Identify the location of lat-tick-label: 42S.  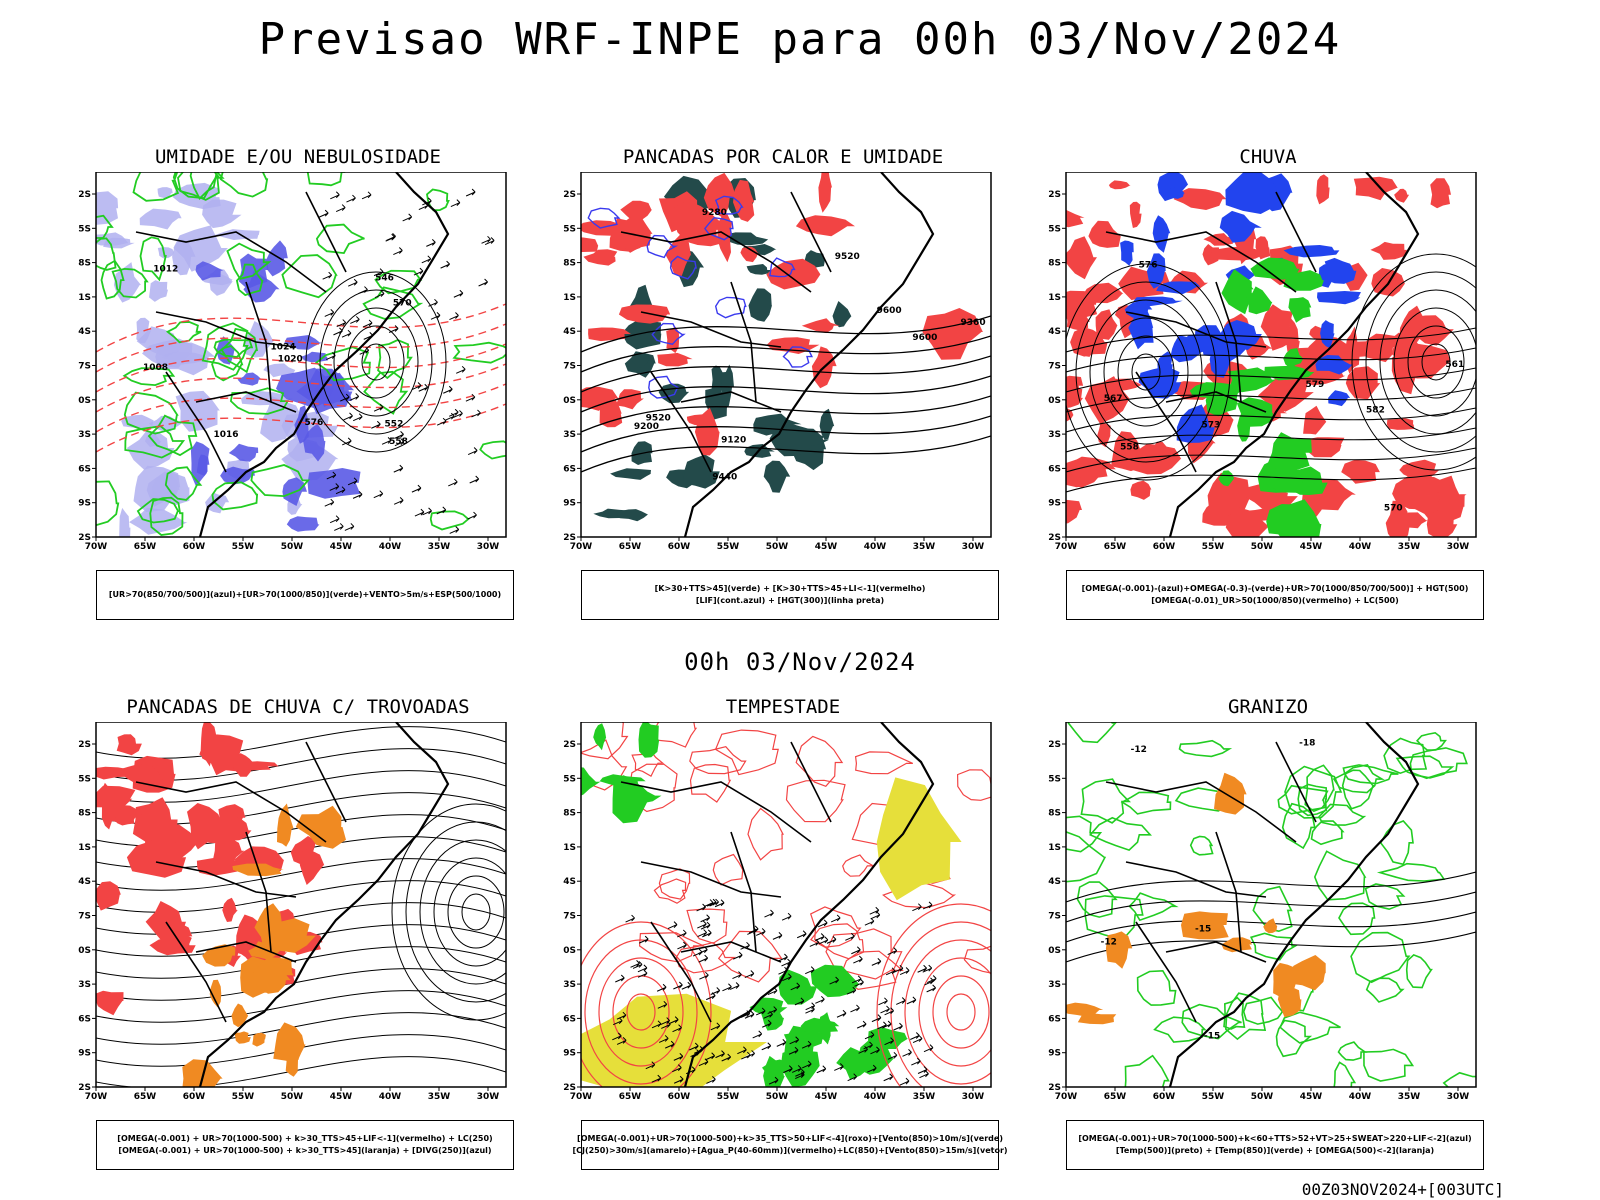
(569, 538).